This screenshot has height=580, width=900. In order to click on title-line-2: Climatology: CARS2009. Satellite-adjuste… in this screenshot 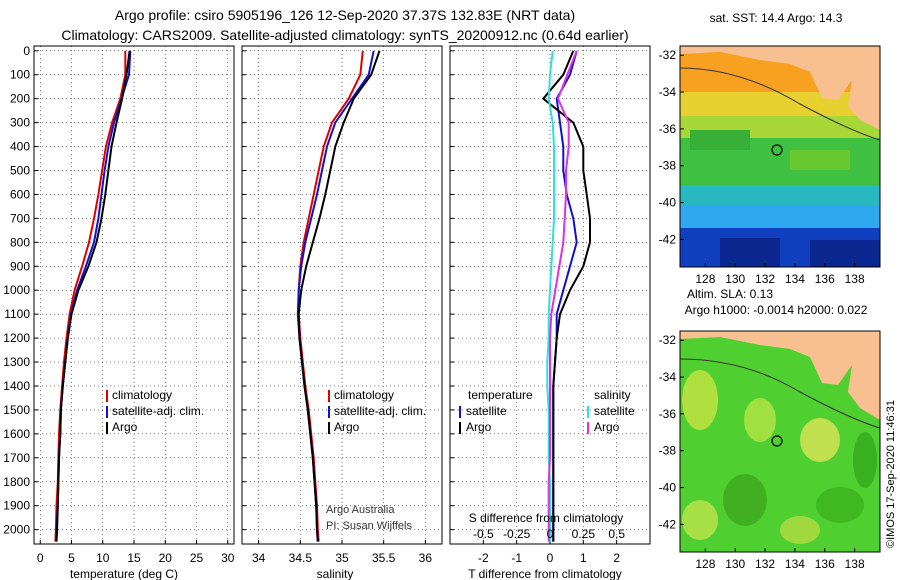, I will do `click(344, 35)`.